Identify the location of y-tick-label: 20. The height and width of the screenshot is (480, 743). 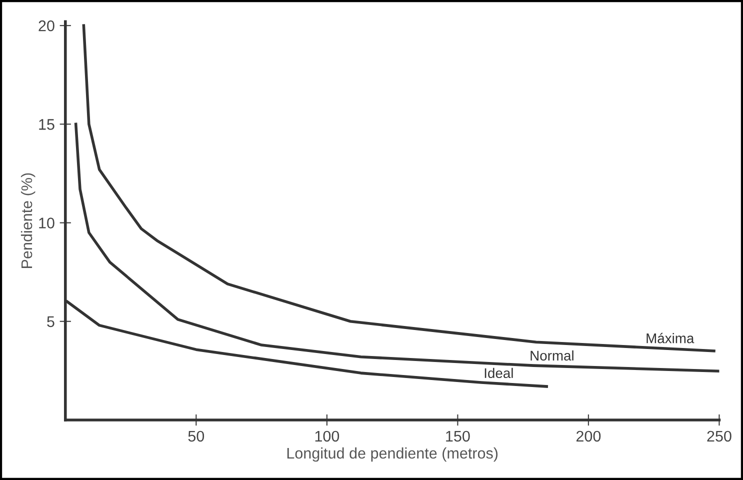
(46, 26).